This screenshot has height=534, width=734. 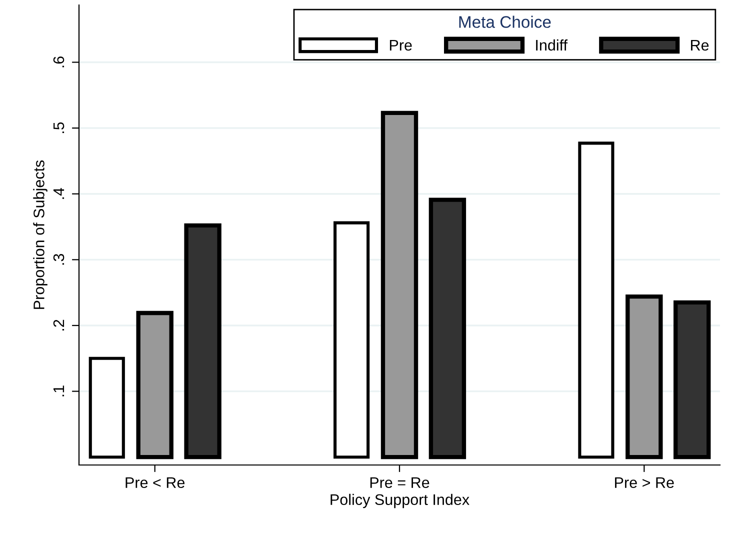 I want to click on legend-label: Pre, so click(x=401, y=45).